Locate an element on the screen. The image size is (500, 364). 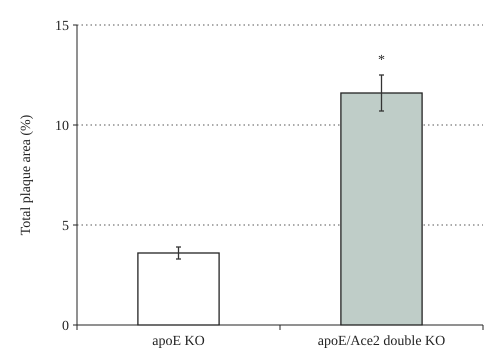
y-tick-label: 10 is located at coordinates (62, 126).